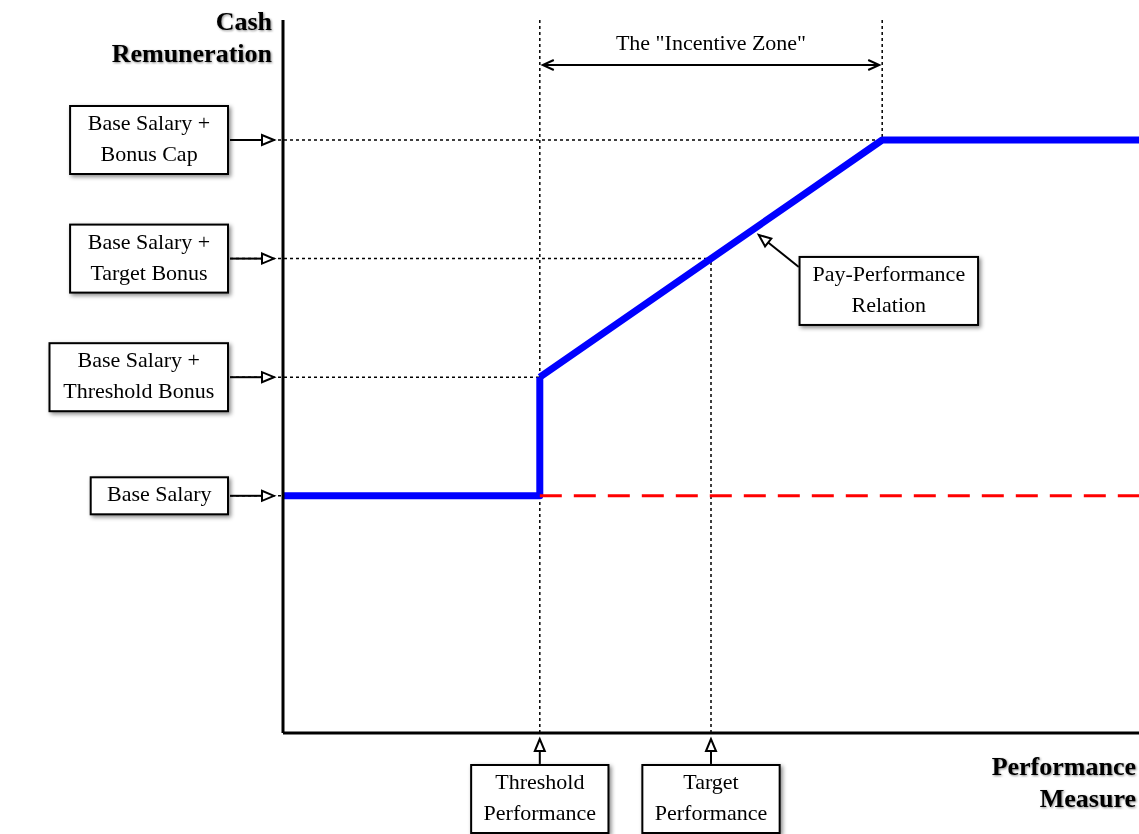 Image resolution: width=1139 pixels, height=834 pixels. Describe the element at coordinates (711, 797) in the screenshot. I see `x-tick-label: Target Performance` at that location.